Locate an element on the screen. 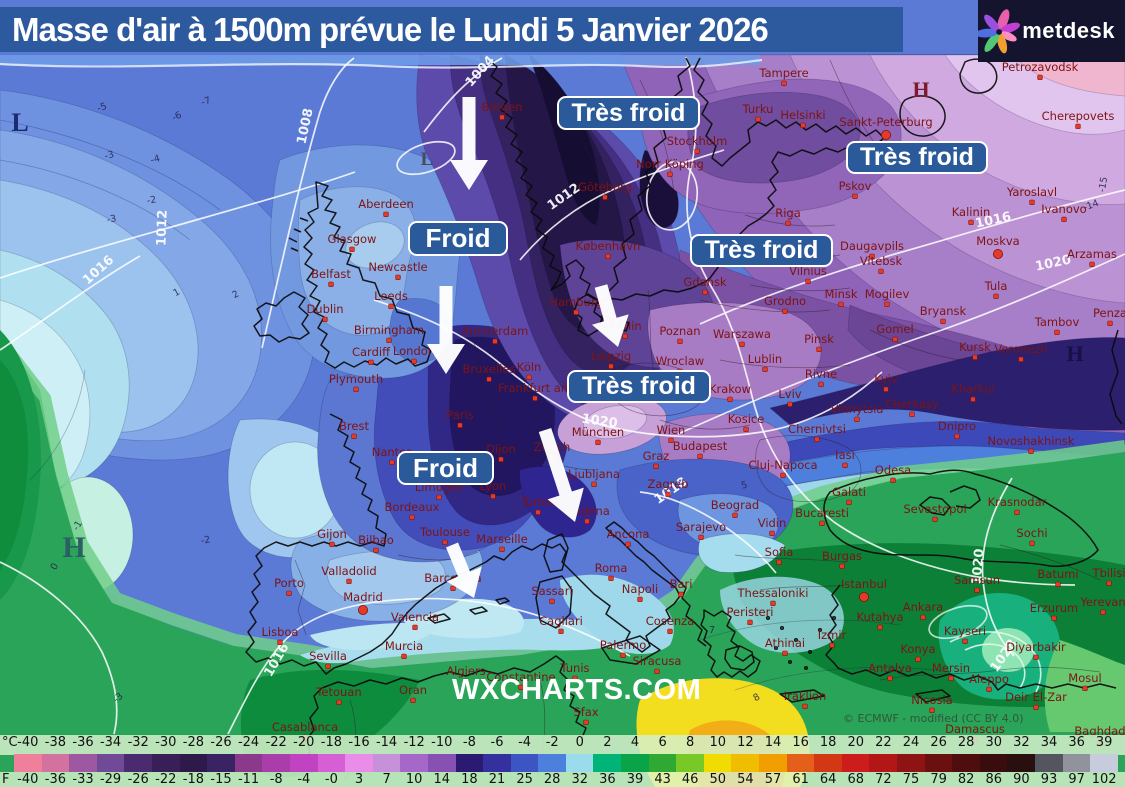  city-marker: Tbilisi is located at coordinates (1108, 576).